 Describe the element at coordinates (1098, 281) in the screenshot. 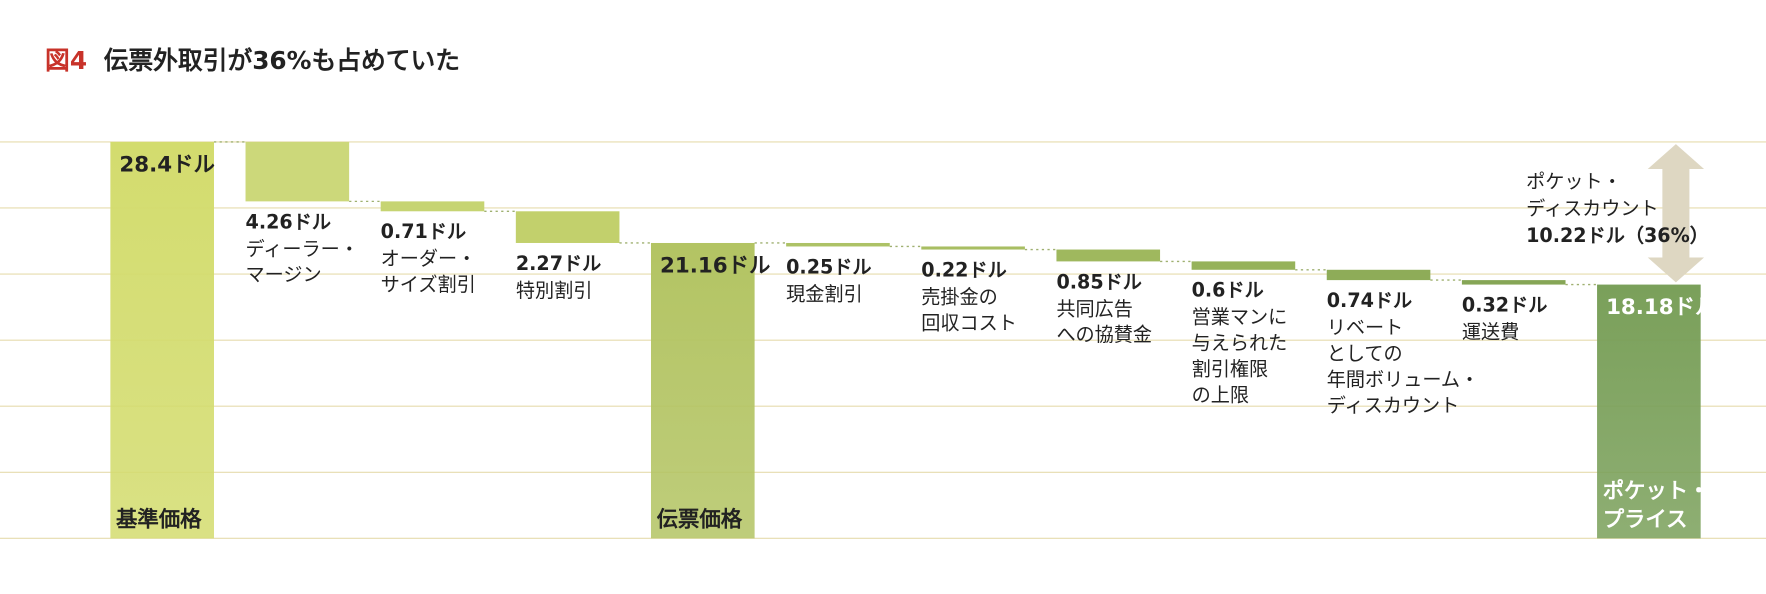

I see `value-label: 0.85ドル` at that location.